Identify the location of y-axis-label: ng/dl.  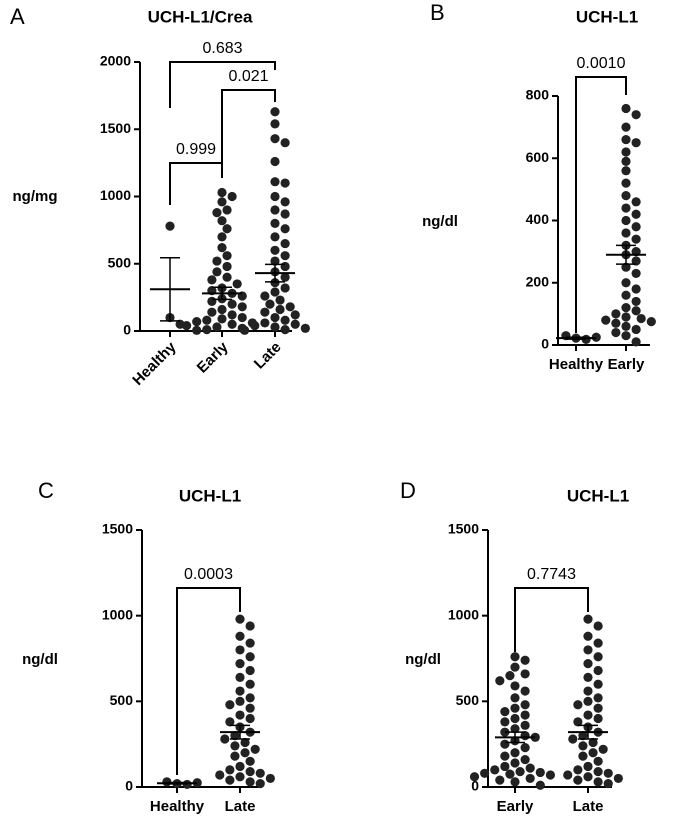
(440, 221).